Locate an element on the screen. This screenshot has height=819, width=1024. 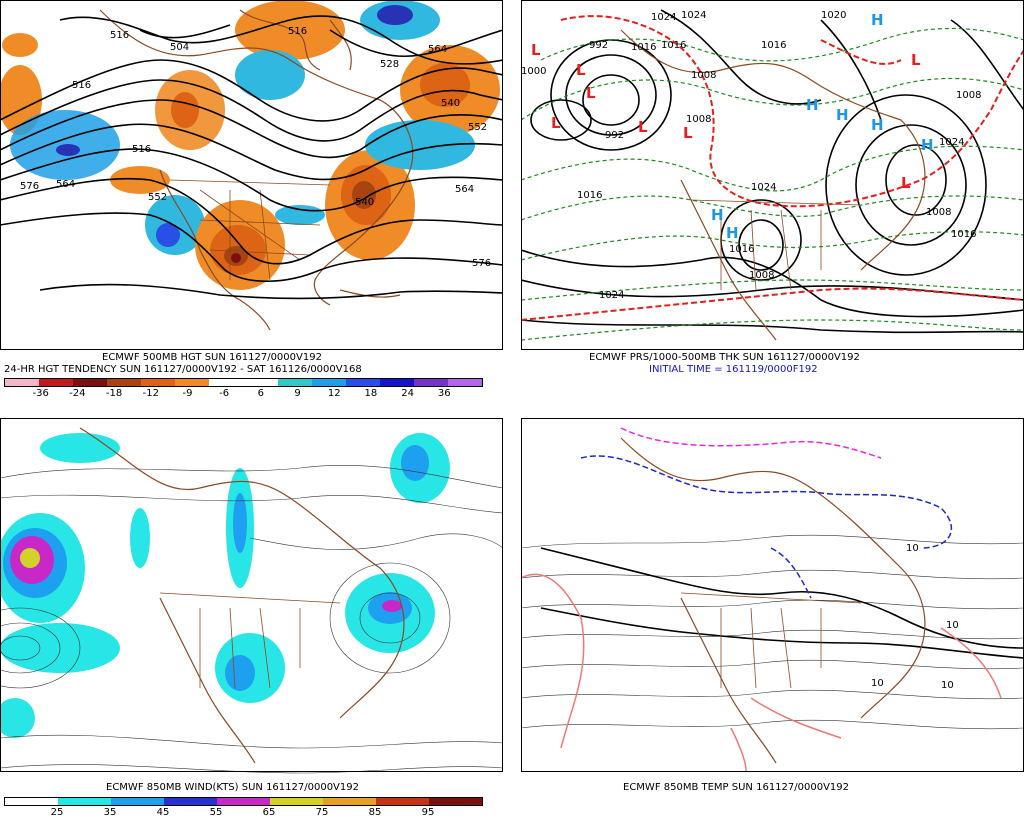
hgt-tendency-colorbar-labels: -36 -24 -18 -12 -9 -6 6 9 12 18 24 36 is located at coordinates (242, 394).